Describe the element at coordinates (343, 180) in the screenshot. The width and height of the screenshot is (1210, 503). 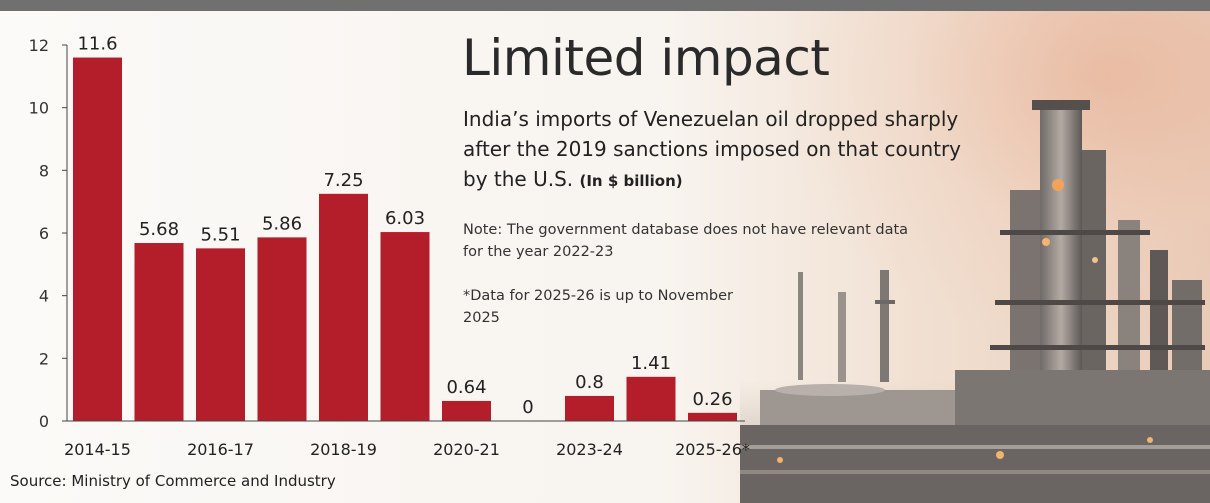
I see `value-label: 7.25` at that location.